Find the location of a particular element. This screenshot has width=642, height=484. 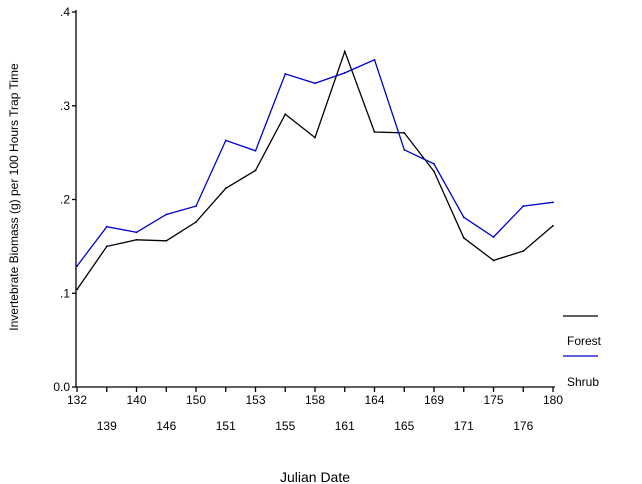

y-tick-label: .2 is located at coordinates (65, 200).